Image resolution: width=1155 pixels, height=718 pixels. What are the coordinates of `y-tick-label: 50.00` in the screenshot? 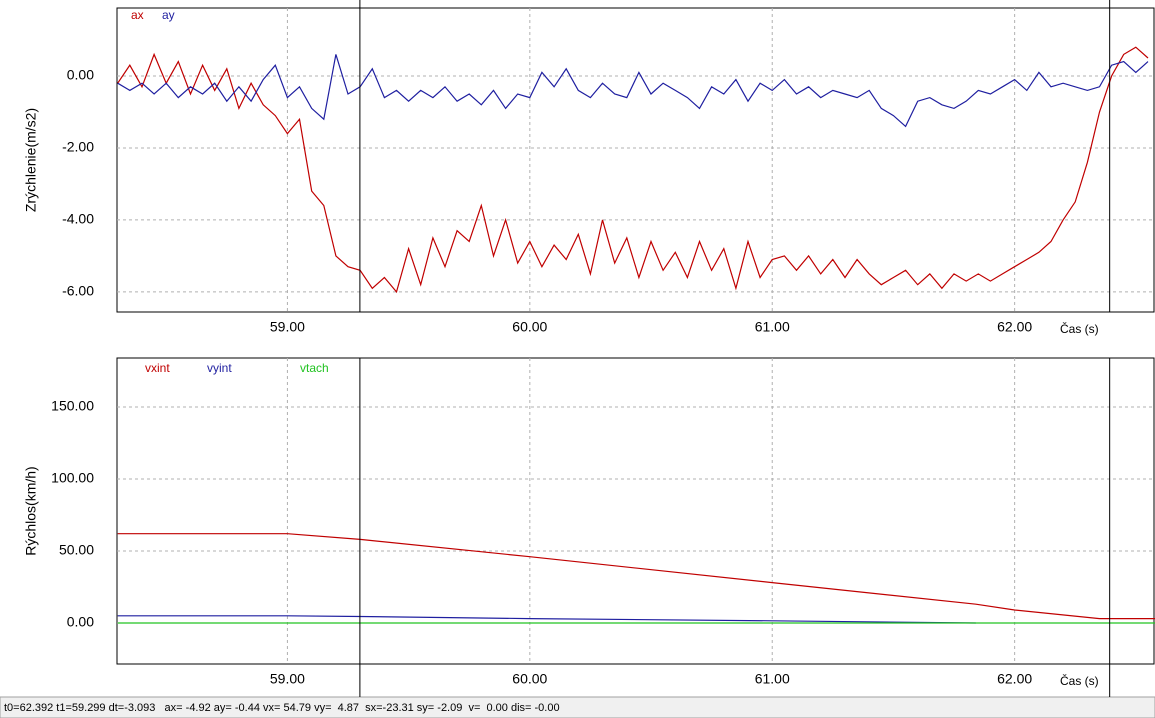 It's located at (76, 550).